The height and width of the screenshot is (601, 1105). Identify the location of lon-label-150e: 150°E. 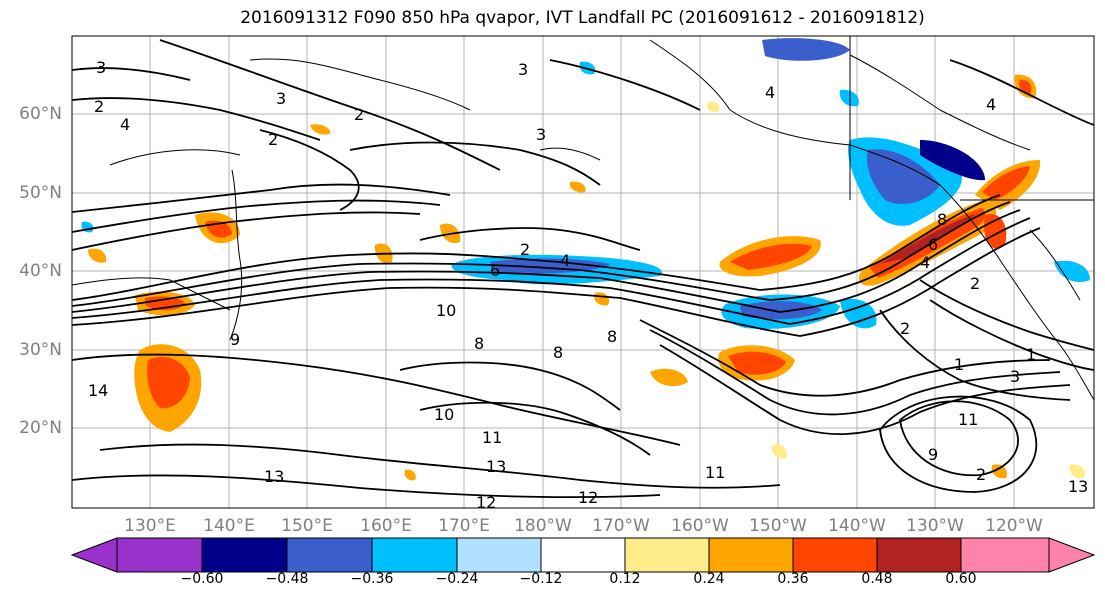
(307, 526).